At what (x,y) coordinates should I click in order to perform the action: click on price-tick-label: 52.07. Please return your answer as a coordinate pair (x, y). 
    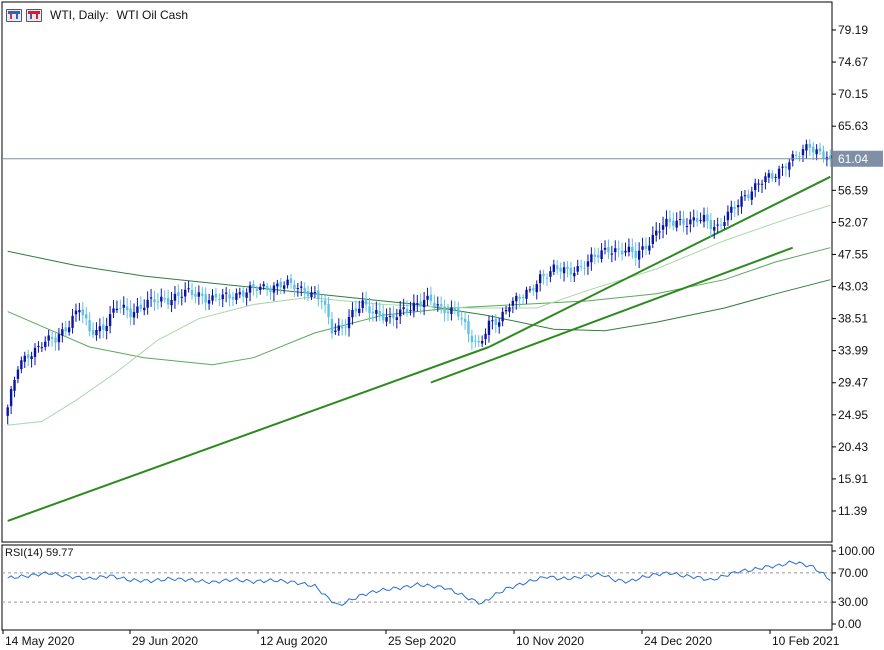
    Looking at the image, I should click on (853, 222).